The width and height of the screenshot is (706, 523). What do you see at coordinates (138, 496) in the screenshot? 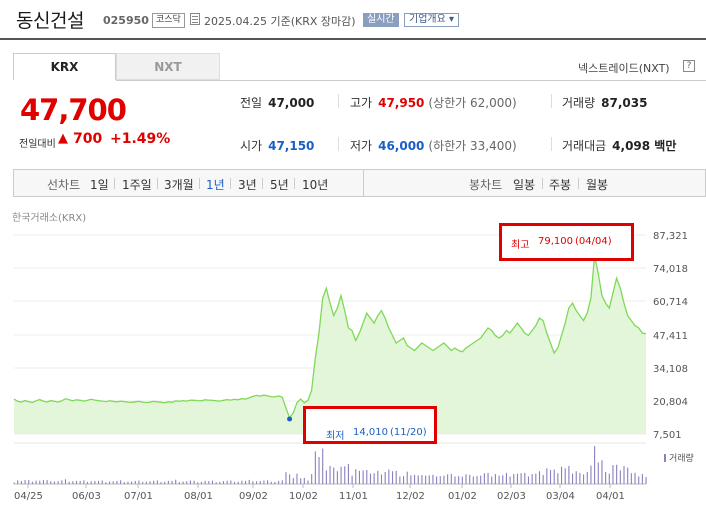
I see `x-tick-label: 07/01` at bounding box center [138, 496].